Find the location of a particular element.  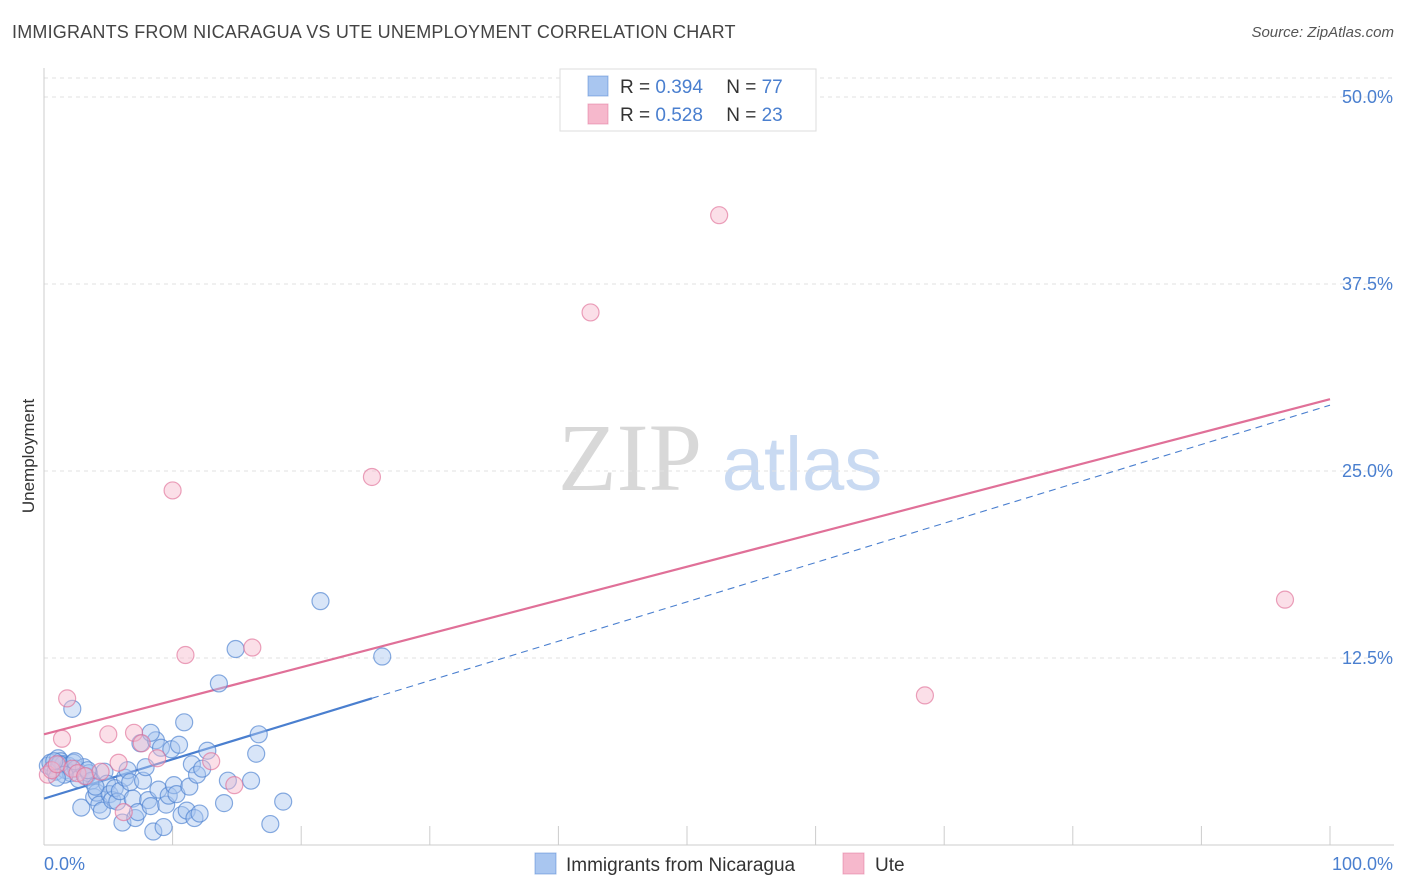

watermark-zip: ZIP is located at coordinates (630, 457).